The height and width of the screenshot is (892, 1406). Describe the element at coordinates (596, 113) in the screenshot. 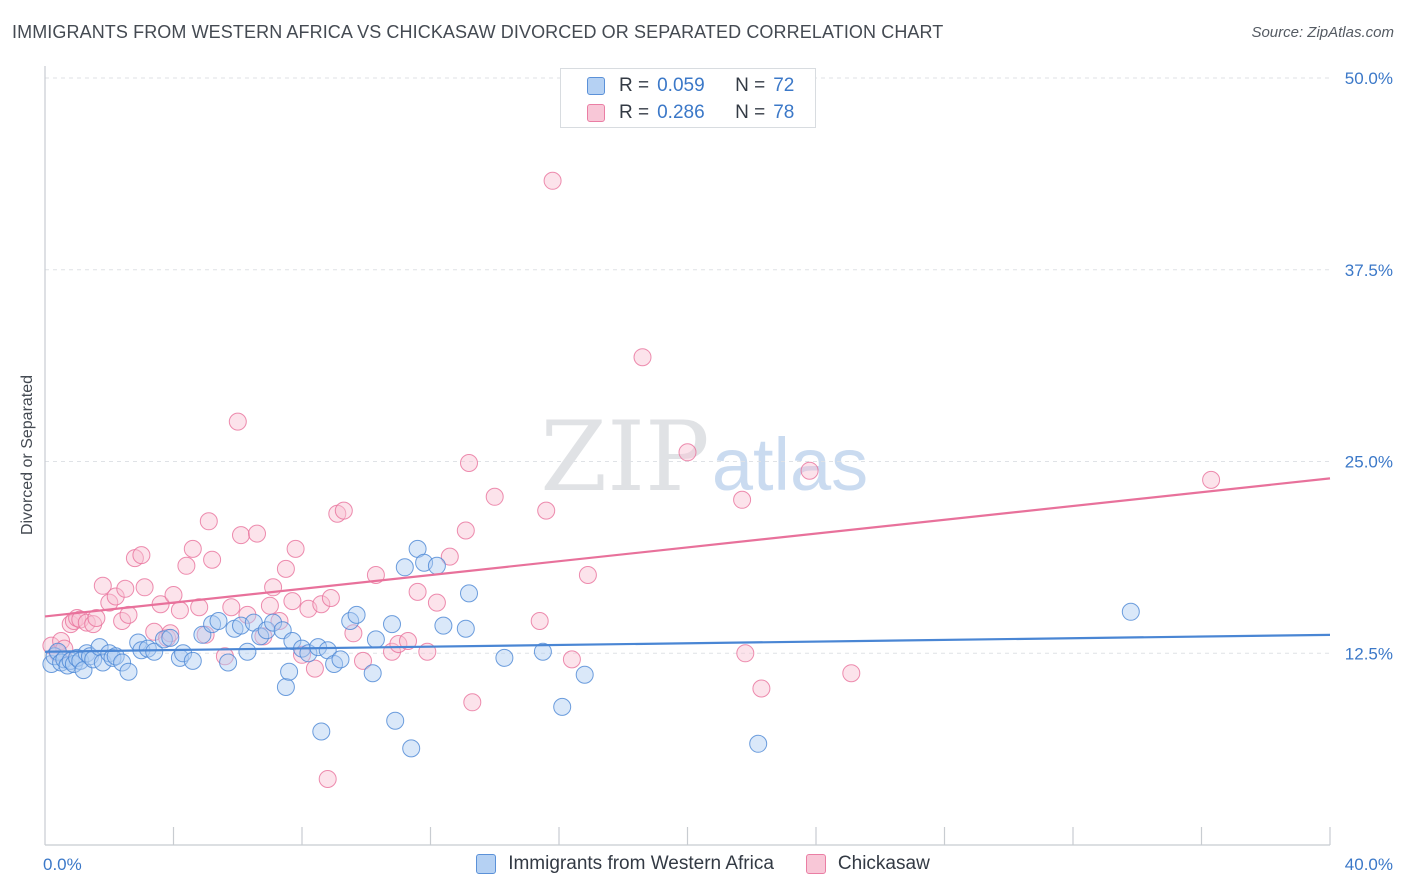

I see `legend-swatch-chickasaw` at that location.